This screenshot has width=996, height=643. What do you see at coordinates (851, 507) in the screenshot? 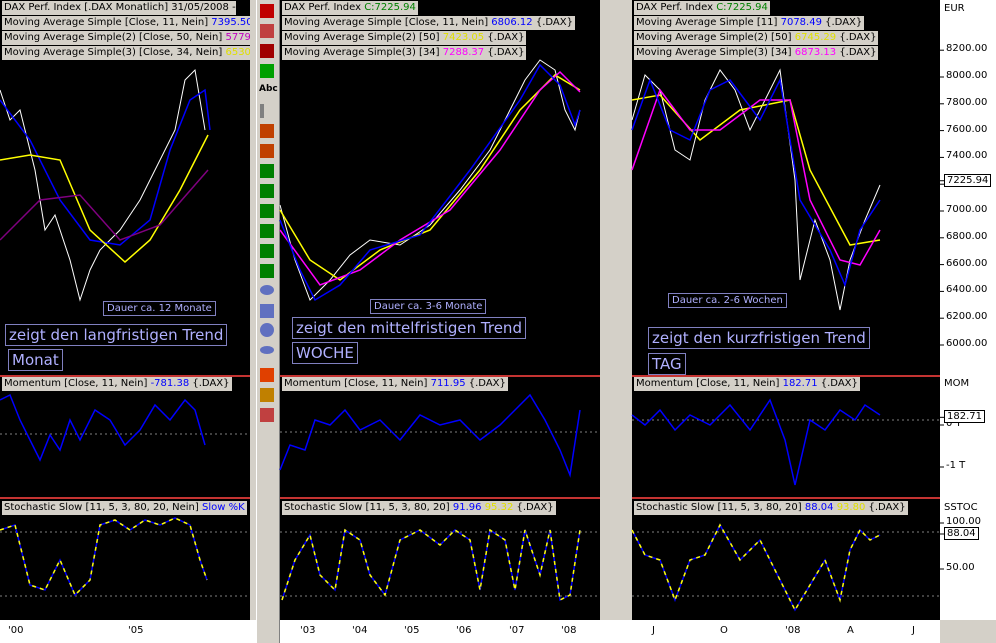
I see `stochastic-value: 93.80` at bounding box center [851, 507].